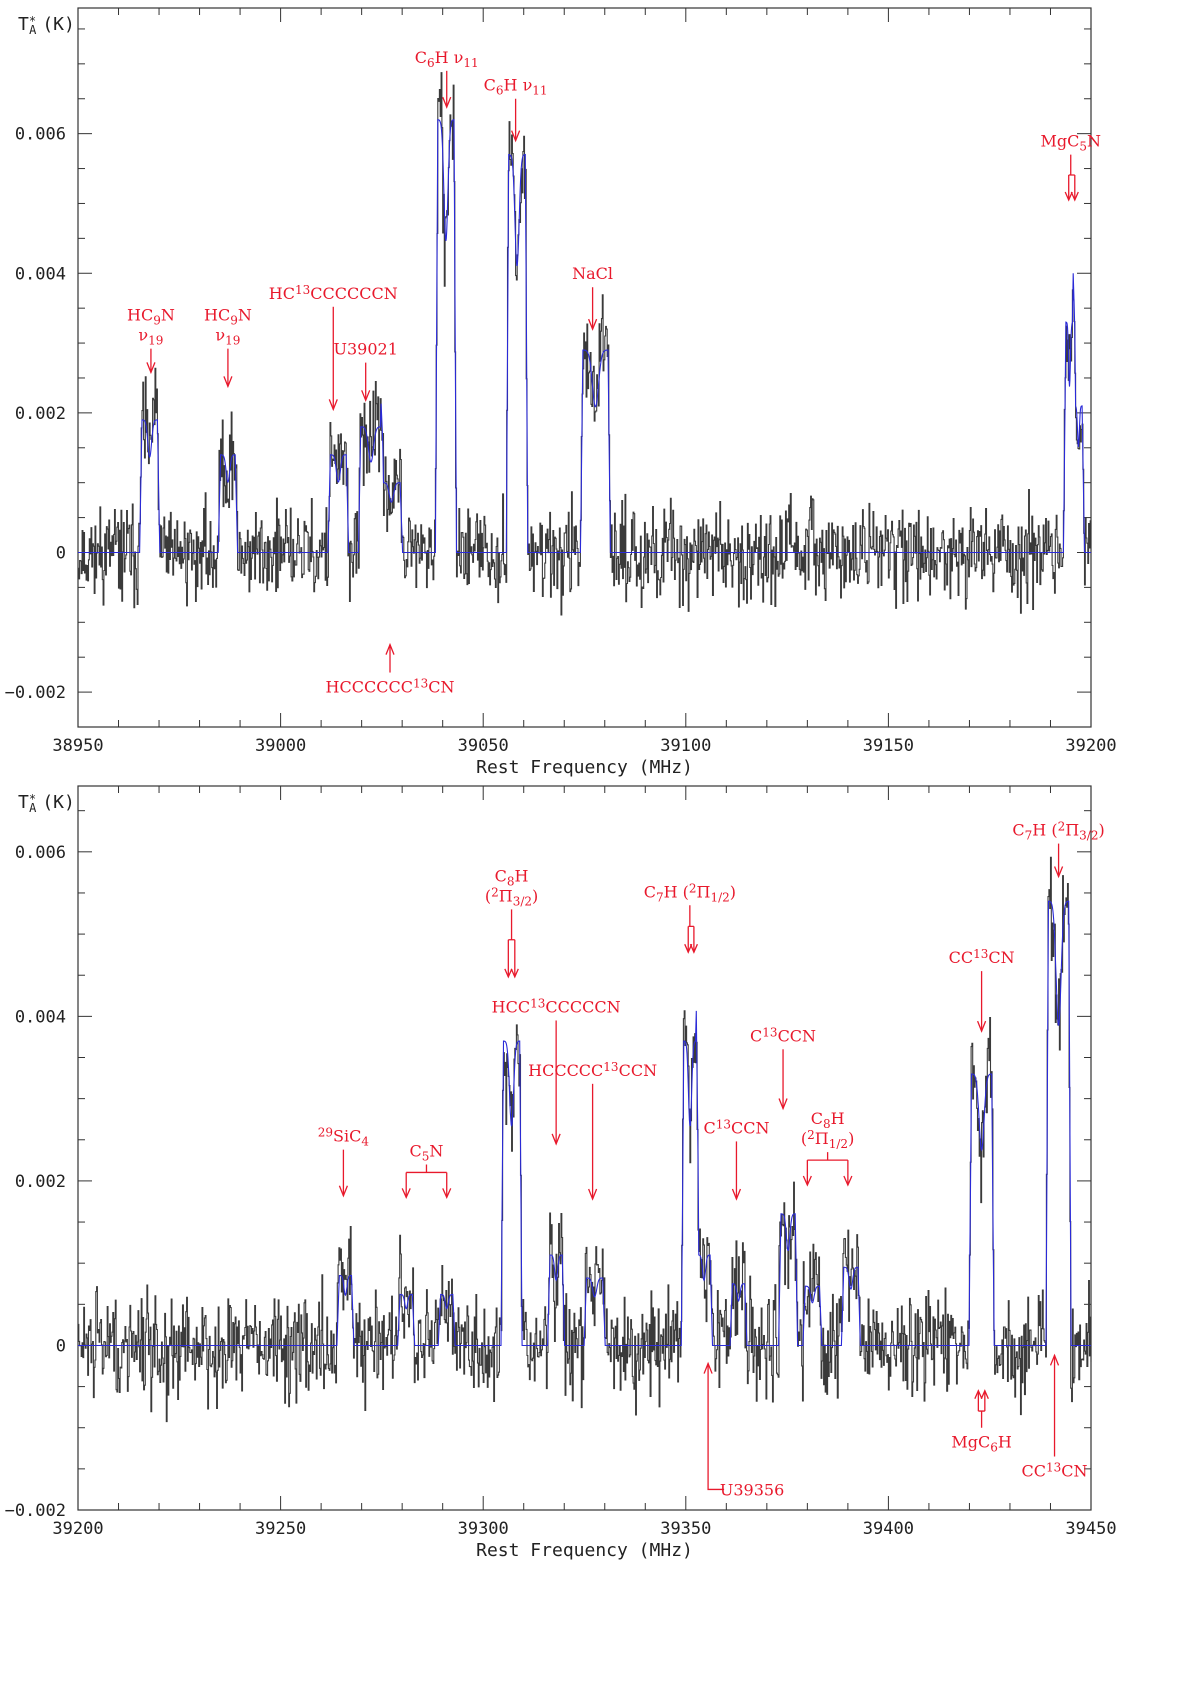 The height and width of the screenshot is (1682, 1200). I want to click on x-tick-label: 39150, so click(888, 746).